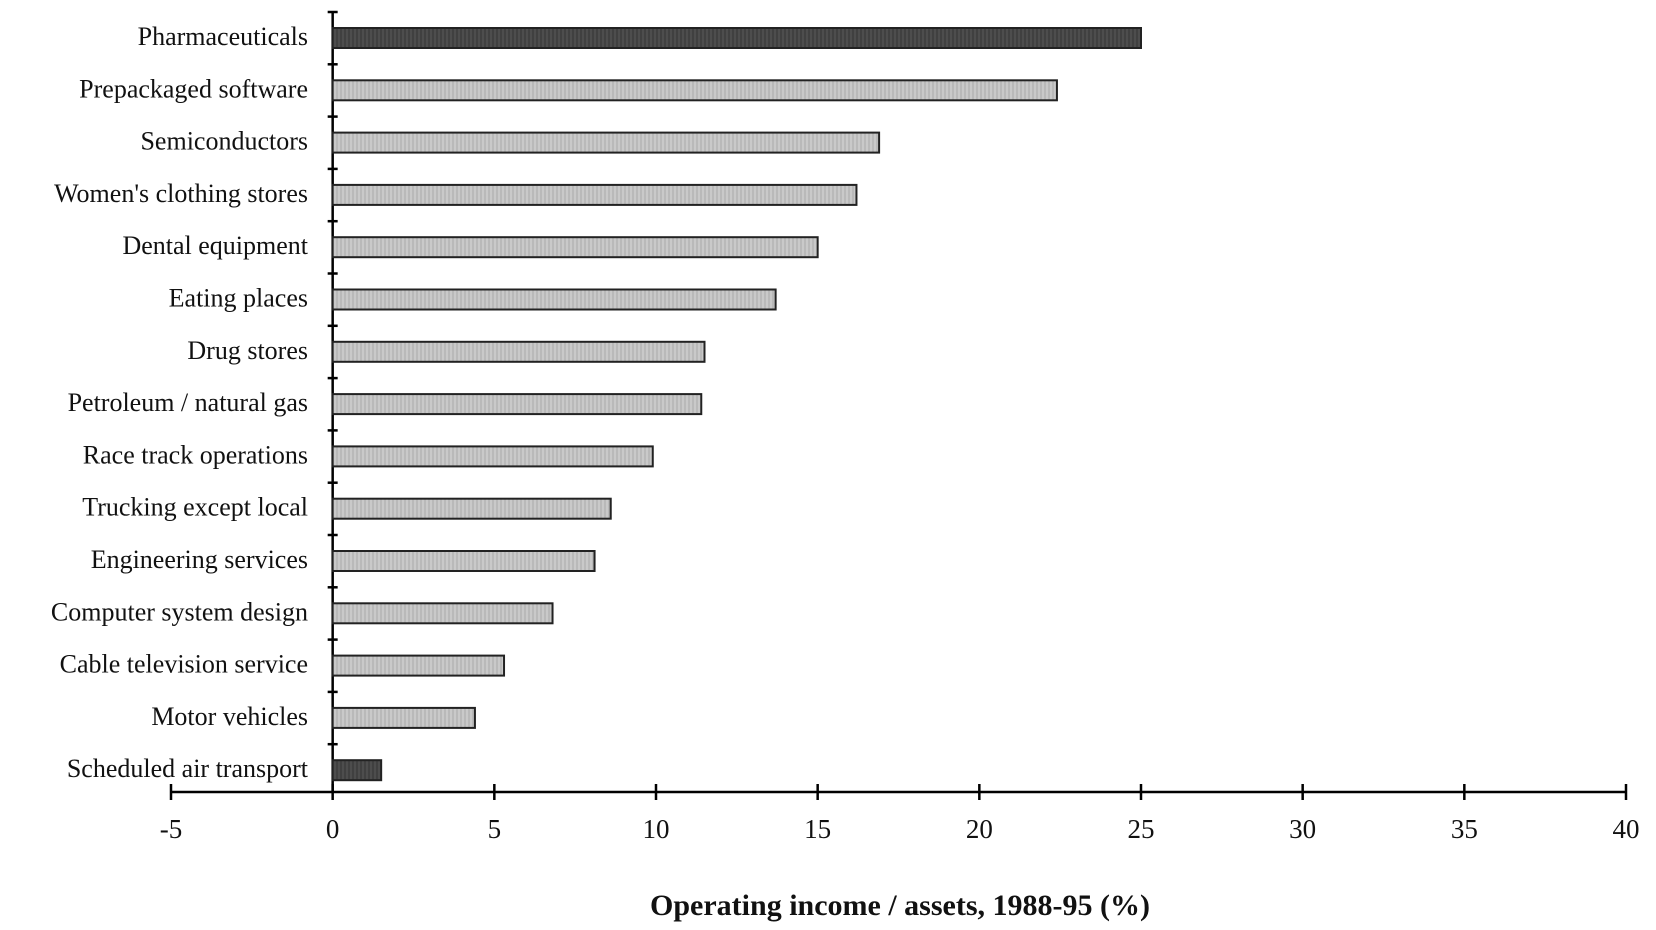 The width and height of the screenshot is (1656, 930). I want to click on category-label: Scheduled air transport, so click(188, 768).